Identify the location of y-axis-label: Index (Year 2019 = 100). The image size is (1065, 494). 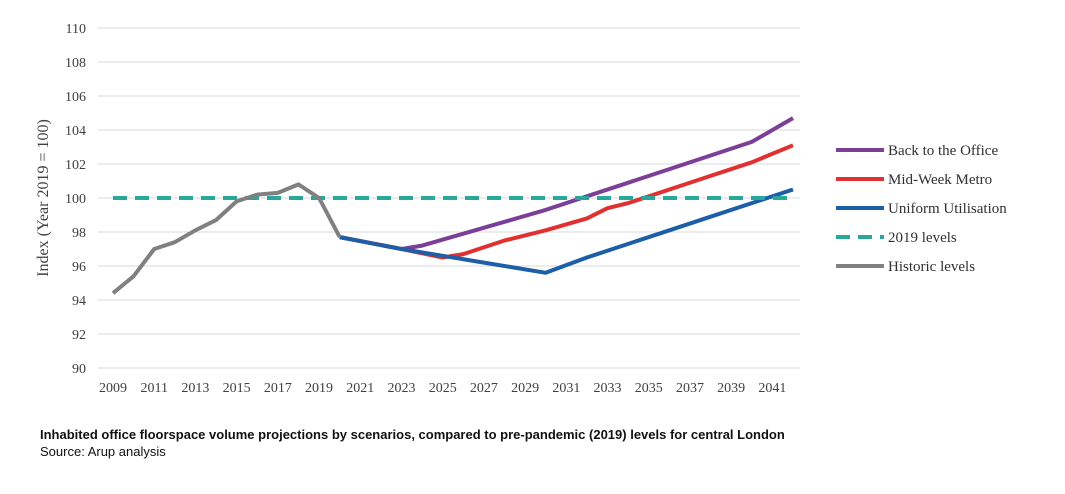
(43, 198).